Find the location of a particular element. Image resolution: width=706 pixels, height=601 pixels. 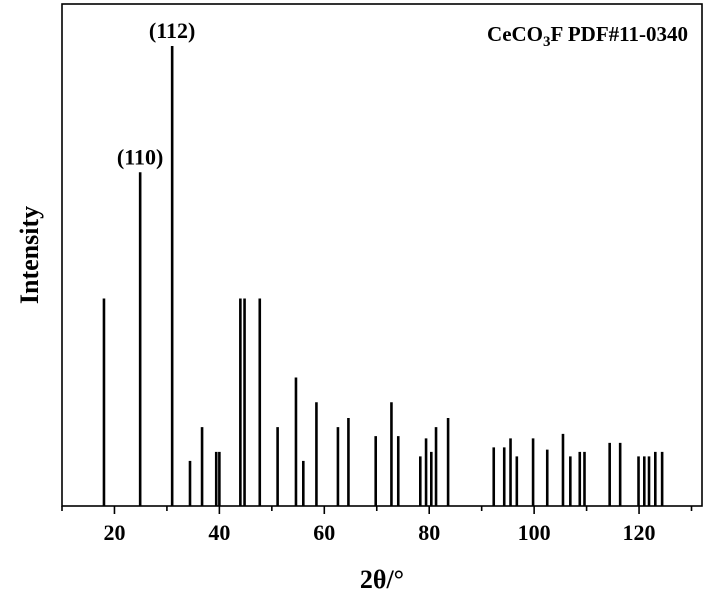

y-axis-title: Intensity is located at coordinates (29, 255).